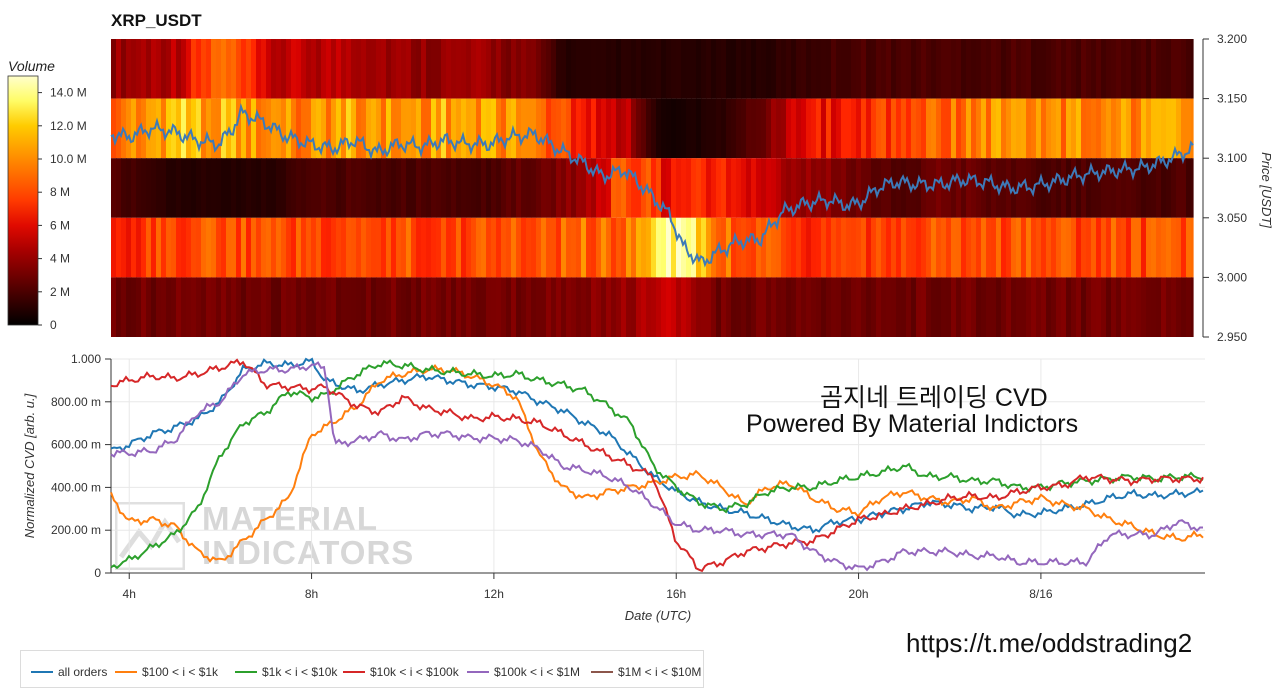 This screenshot has height=690, width=1280. I want to click on legend-swatch, so click(602, 671).